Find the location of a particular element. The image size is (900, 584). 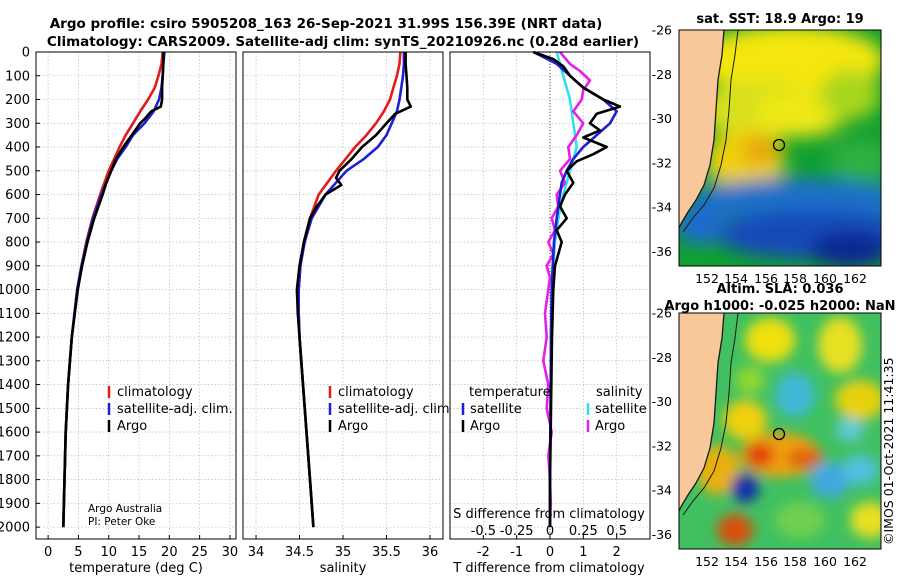

sst-lon-tick-labels: 152 154 156 158 160 162 is located at coordinates (781, 278).